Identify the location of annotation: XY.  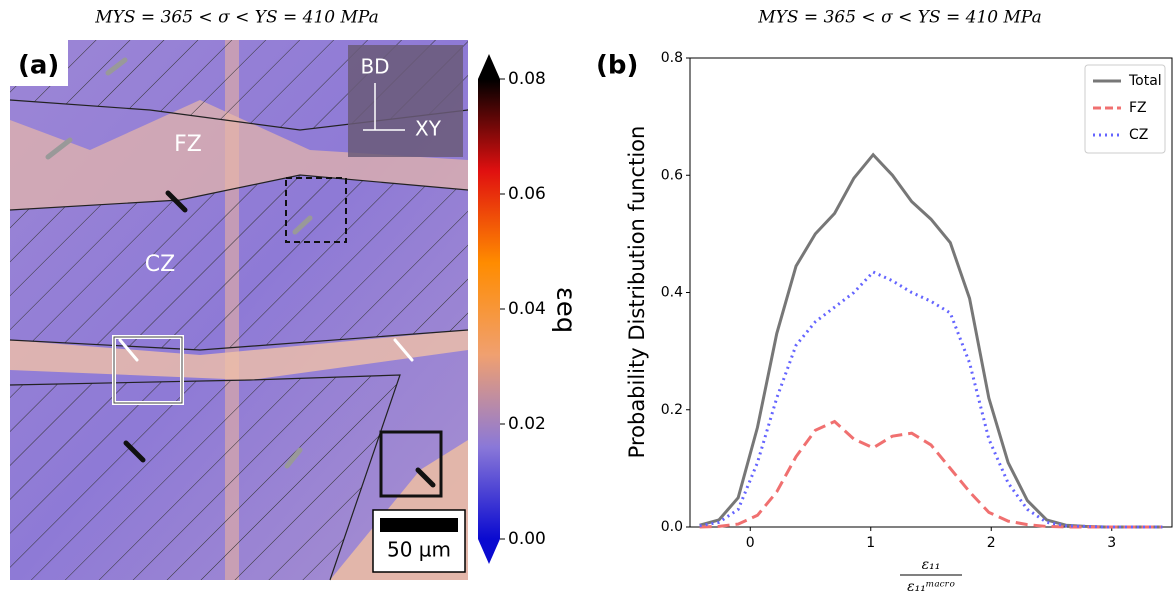
(428, 129).